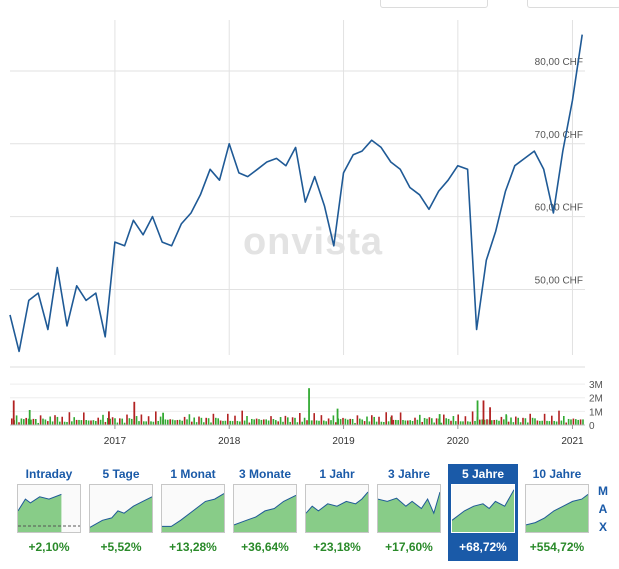 This screenshot has width=619, height=569. I want to click on watermark-logo: onvista, so click(313, 242).